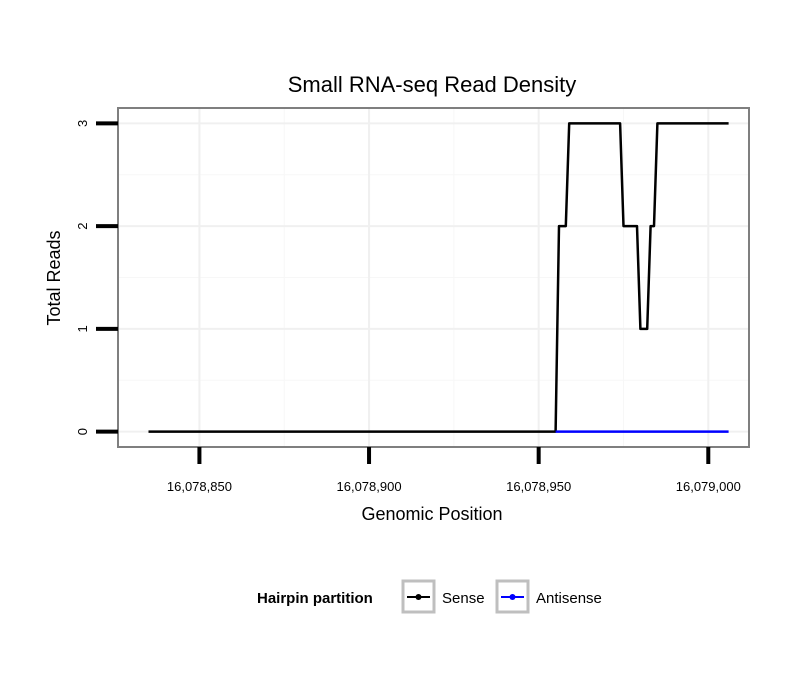 The height and width of the screenshot is (690, 810). I want to click on y-tick-label: 0, so click(82, 431).